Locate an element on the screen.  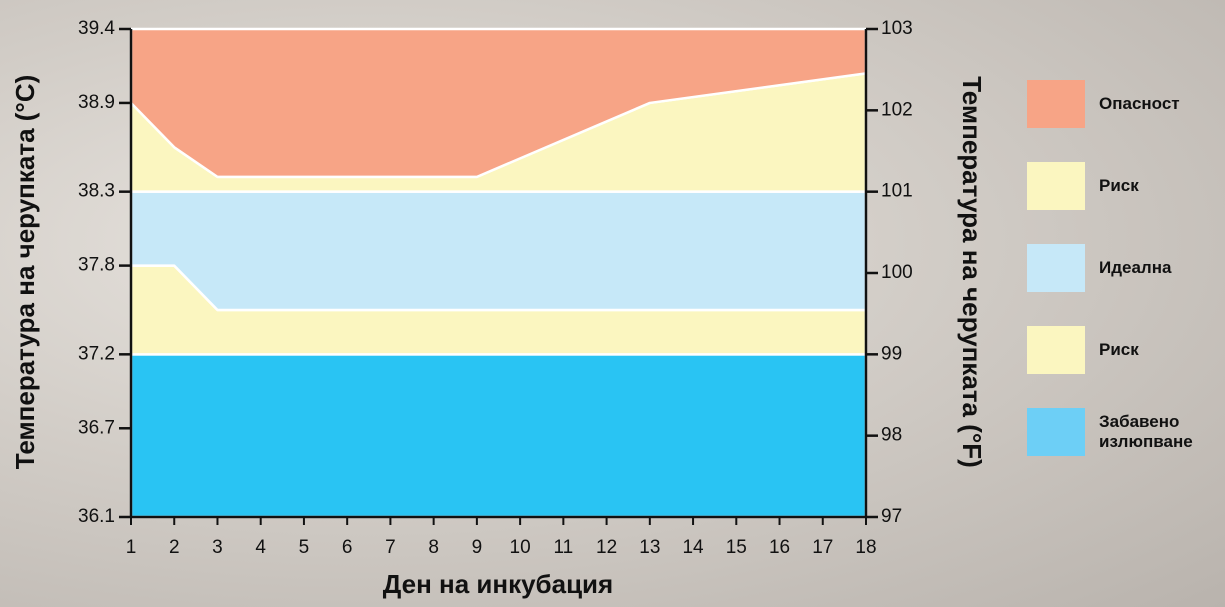
y-tick-label: 39.4 is located at coordinates (96, 28).